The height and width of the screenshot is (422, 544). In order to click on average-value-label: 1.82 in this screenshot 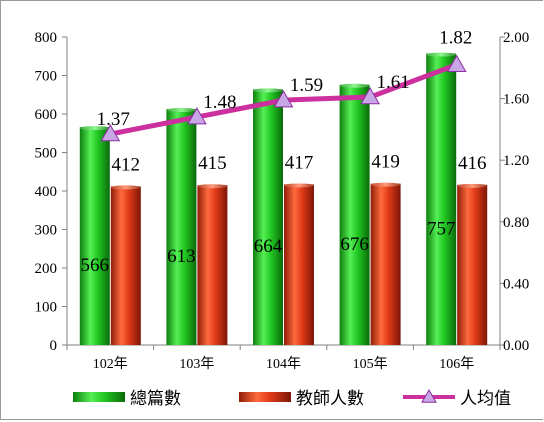, I will do `click(455, 38)`.